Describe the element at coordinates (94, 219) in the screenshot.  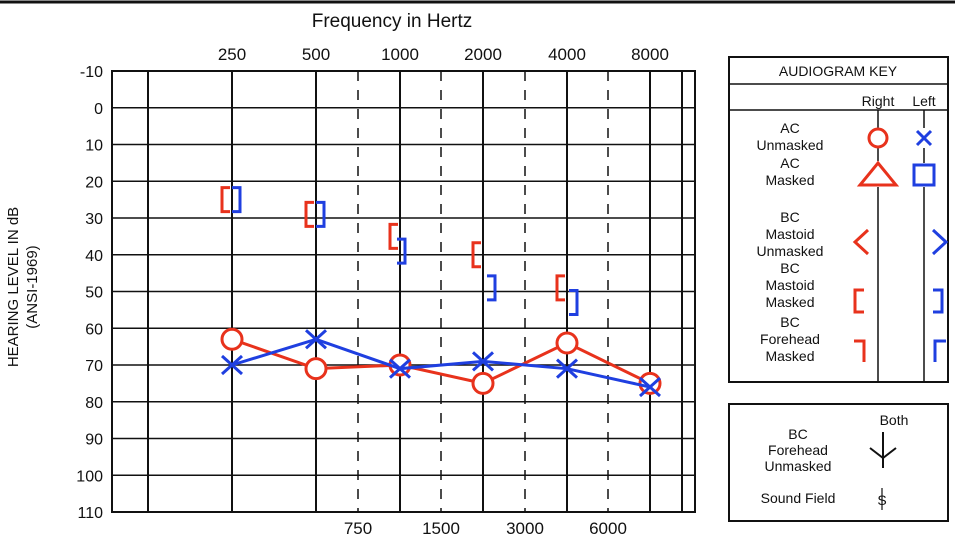
I see `y-tick-label: 30` at that location.